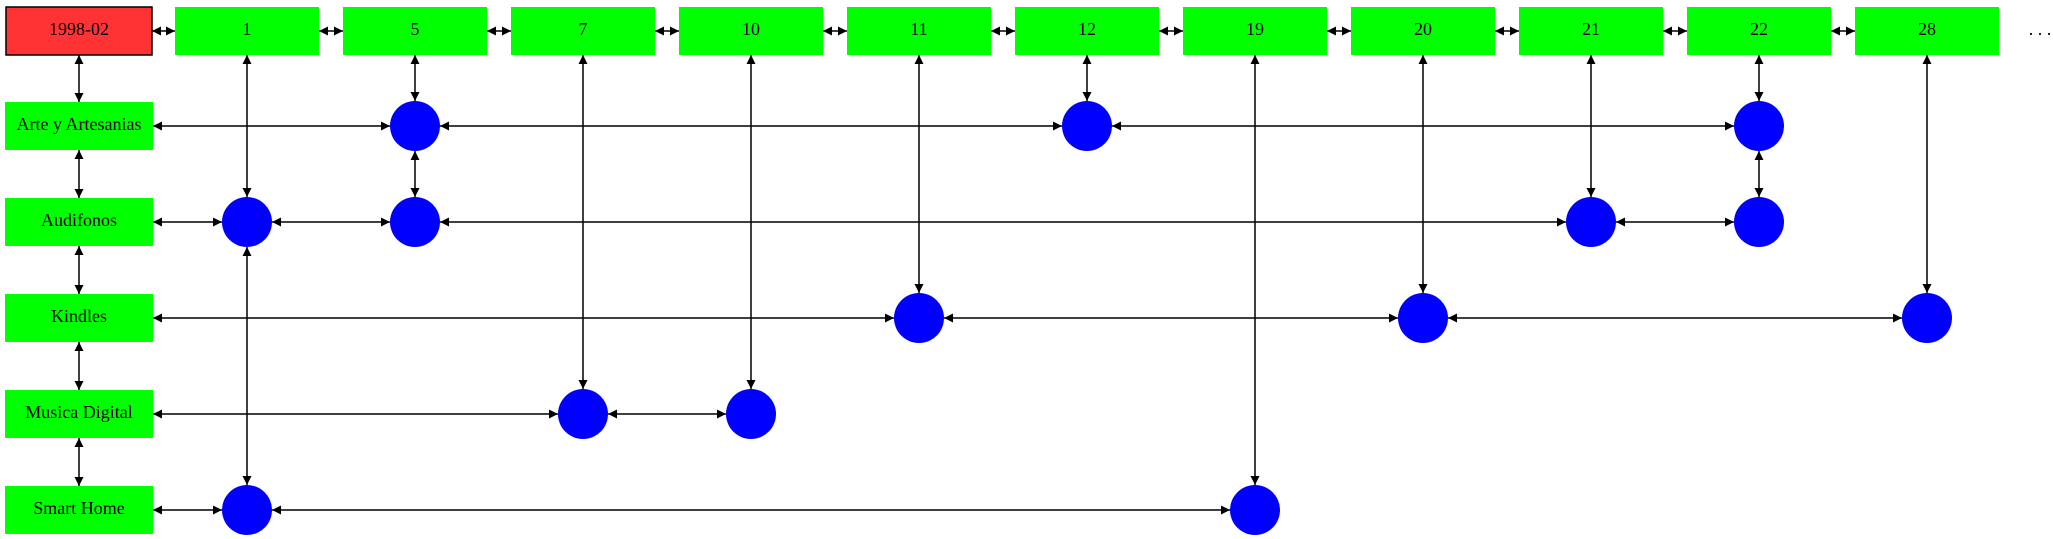  I want to click on category-label: Audifonos, so click(79, 220).